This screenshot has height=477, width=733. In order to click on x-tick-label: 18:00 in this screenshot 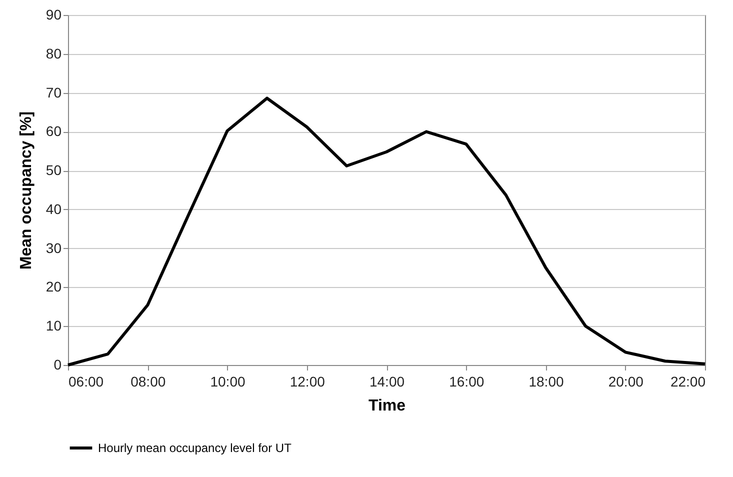, I will do `click(546, 382)`.